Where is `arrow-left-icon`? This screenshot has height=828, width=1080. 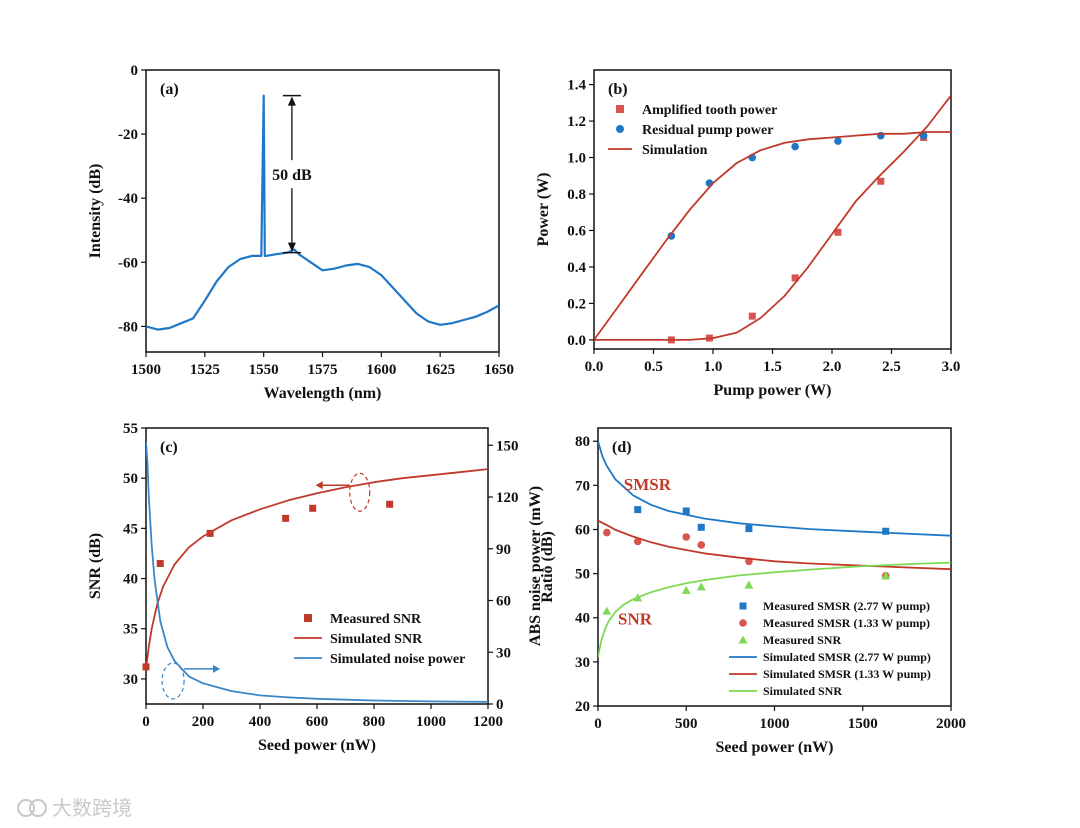 arrow-left-icon is located at coordinates (319, 485).